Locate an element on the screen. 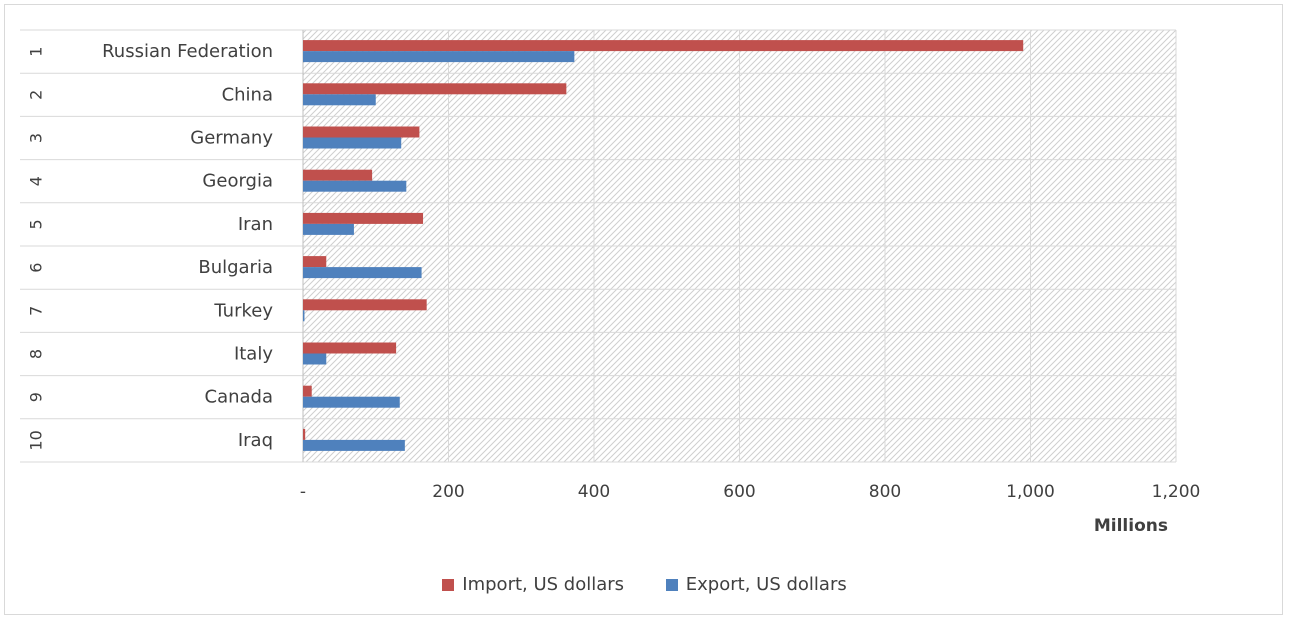 This screenshot has width=1289, height=619. x-tick-label: 800 is located at coordinates (885, 492).